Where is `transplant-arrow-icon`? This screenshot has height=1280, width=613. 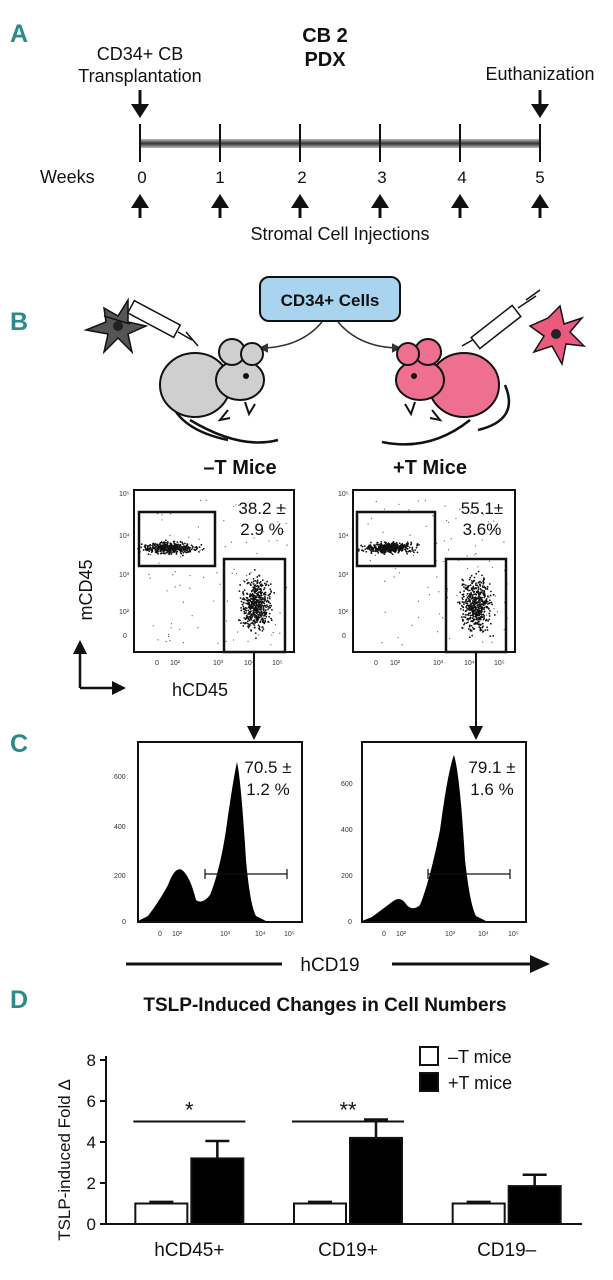
transplant-arrow-icon is located at coordinates (140, 104).